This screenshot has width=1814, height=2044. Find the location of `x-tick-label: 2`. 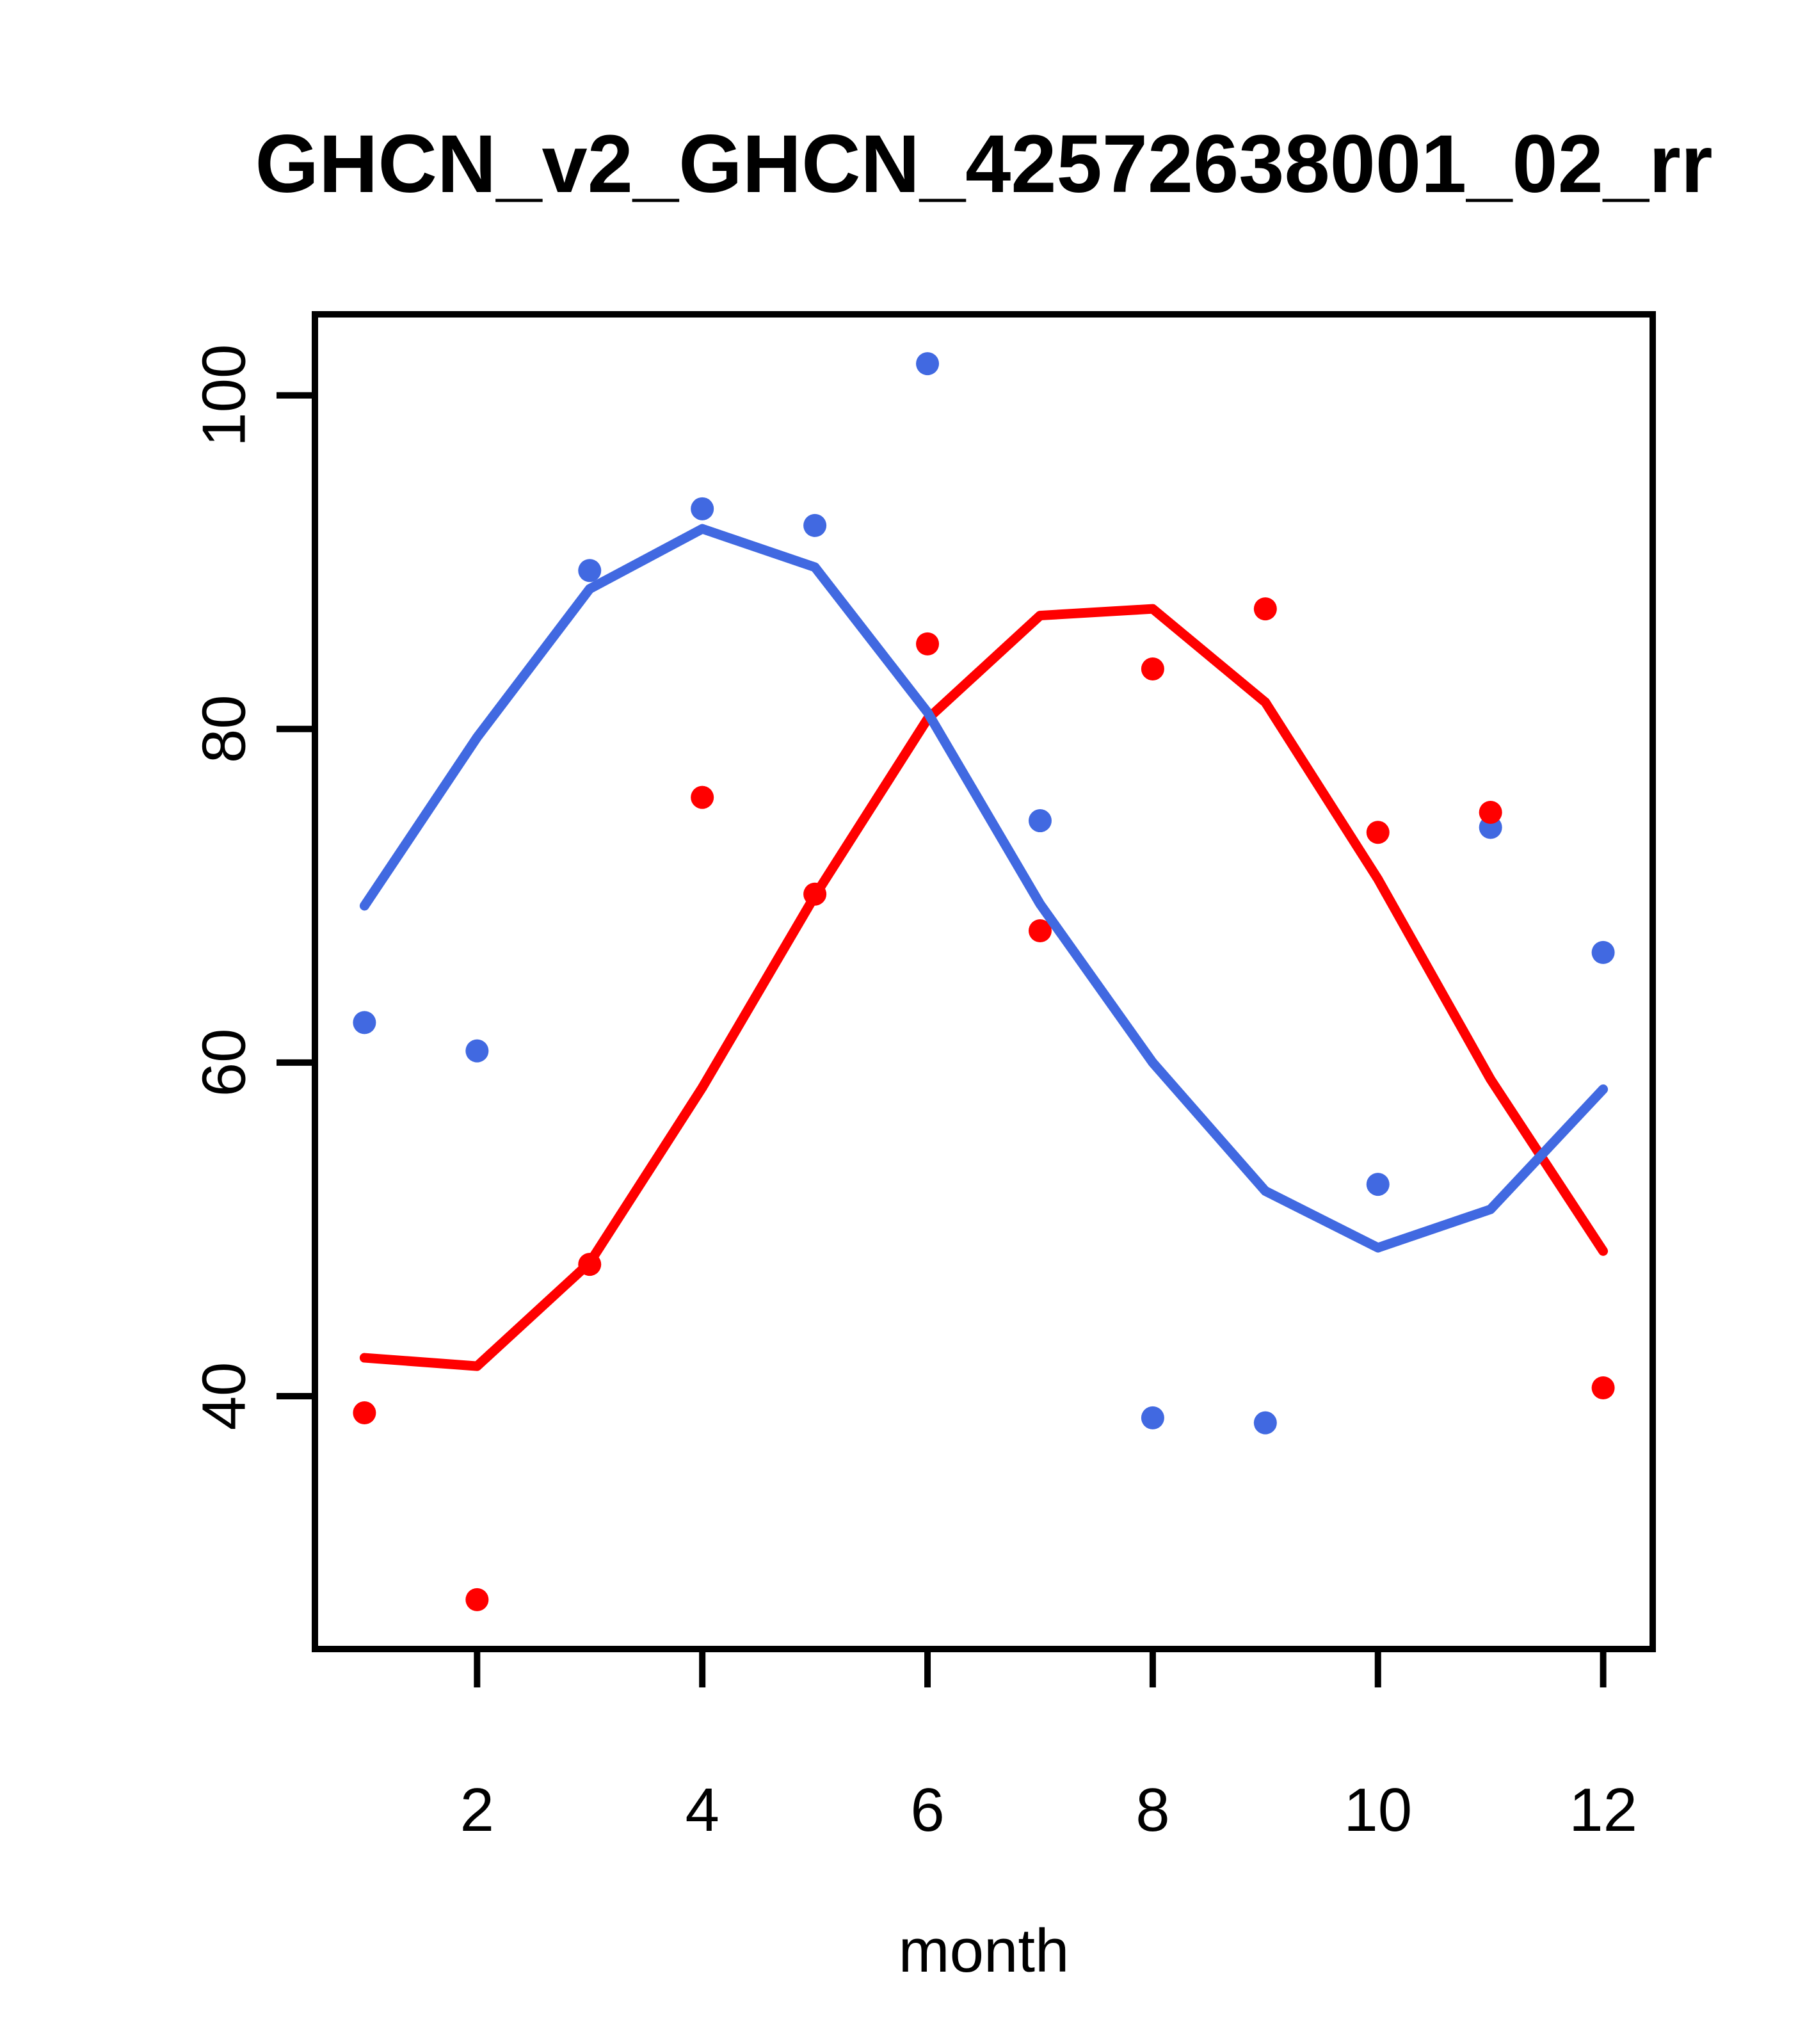

x-tick-label: 2 is located at coordinates (477, 1810).